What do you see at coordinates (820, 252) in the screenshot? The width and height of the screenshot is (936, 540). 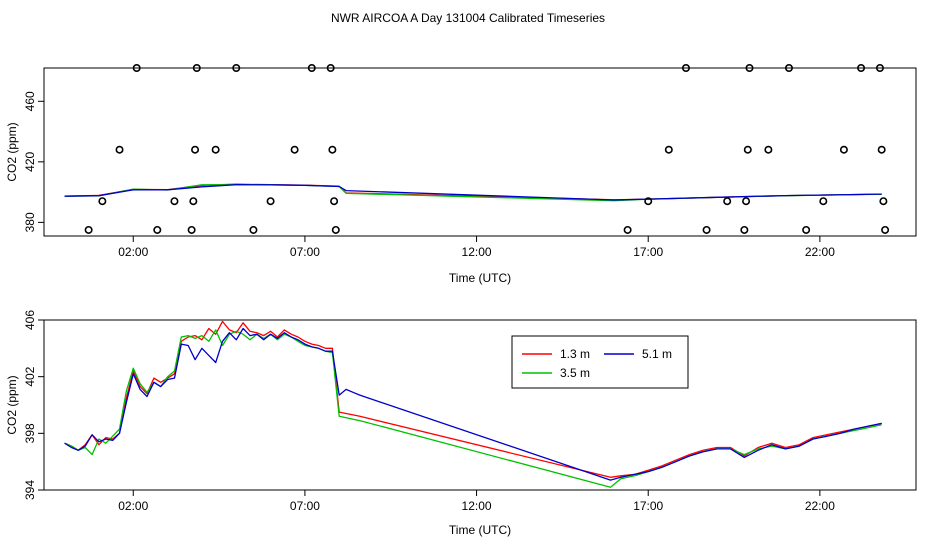 I see `top-x-tick-label: 22:00` at bounding box center [820, 252].